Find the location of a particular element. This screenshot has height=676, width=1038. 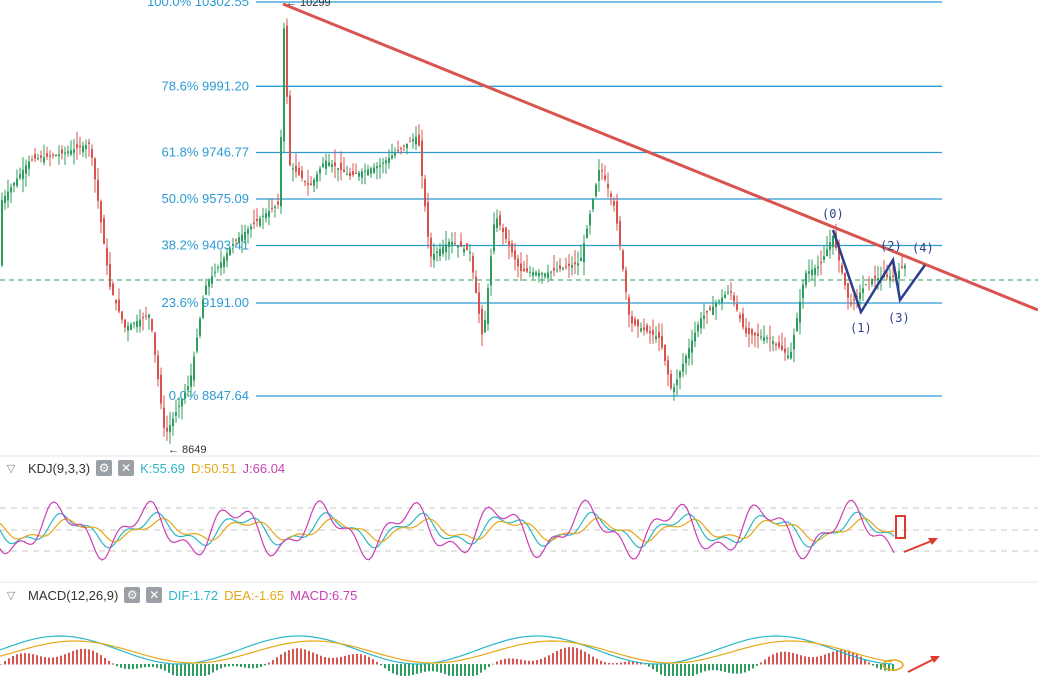

kdj-k-value: K:55.69 is located at coordinates (162, 468).